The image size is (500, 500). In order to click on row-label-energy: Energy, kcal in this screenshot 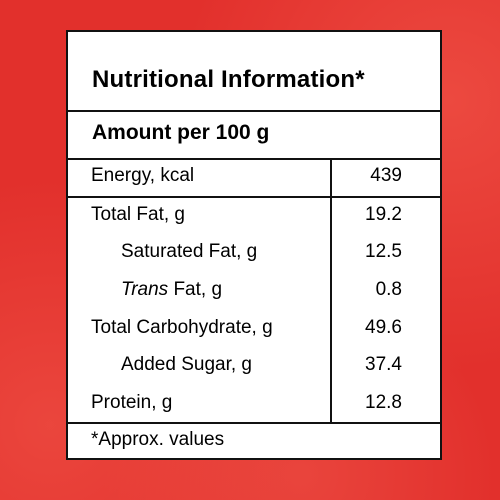, I will do `click(143, 175)`.